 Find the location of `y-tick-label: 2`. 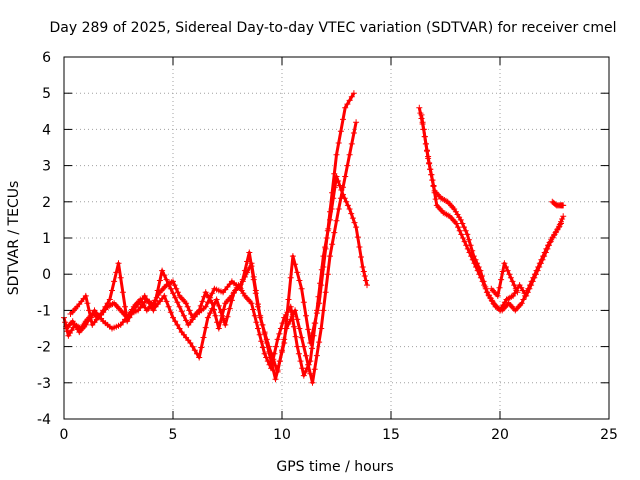

y-tick-label: 2 is located at coordinates (46, 203).